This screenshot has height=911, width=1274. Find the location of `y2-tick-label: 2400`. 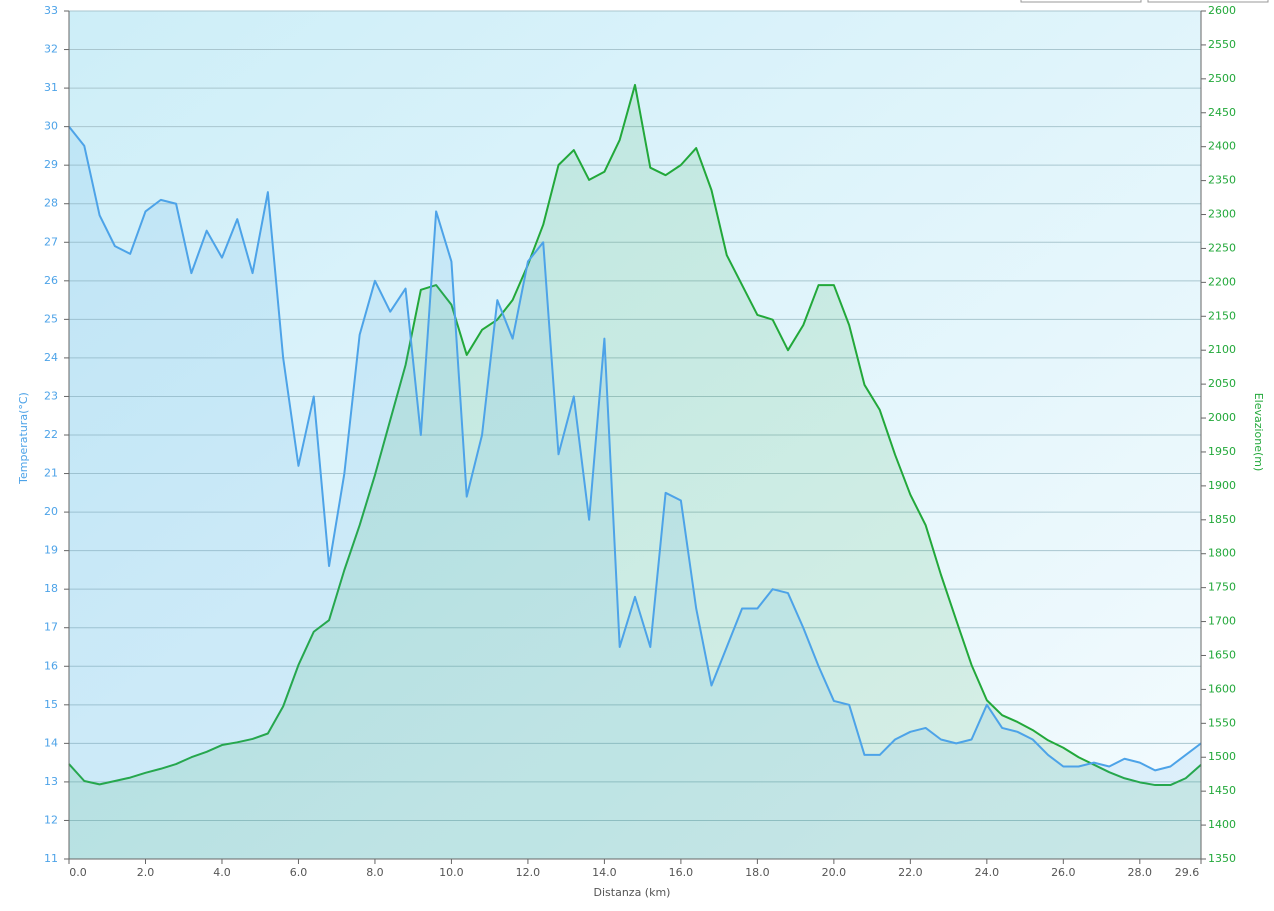

y2-tick-label: 2400 is located at coordinates (1222, 146).